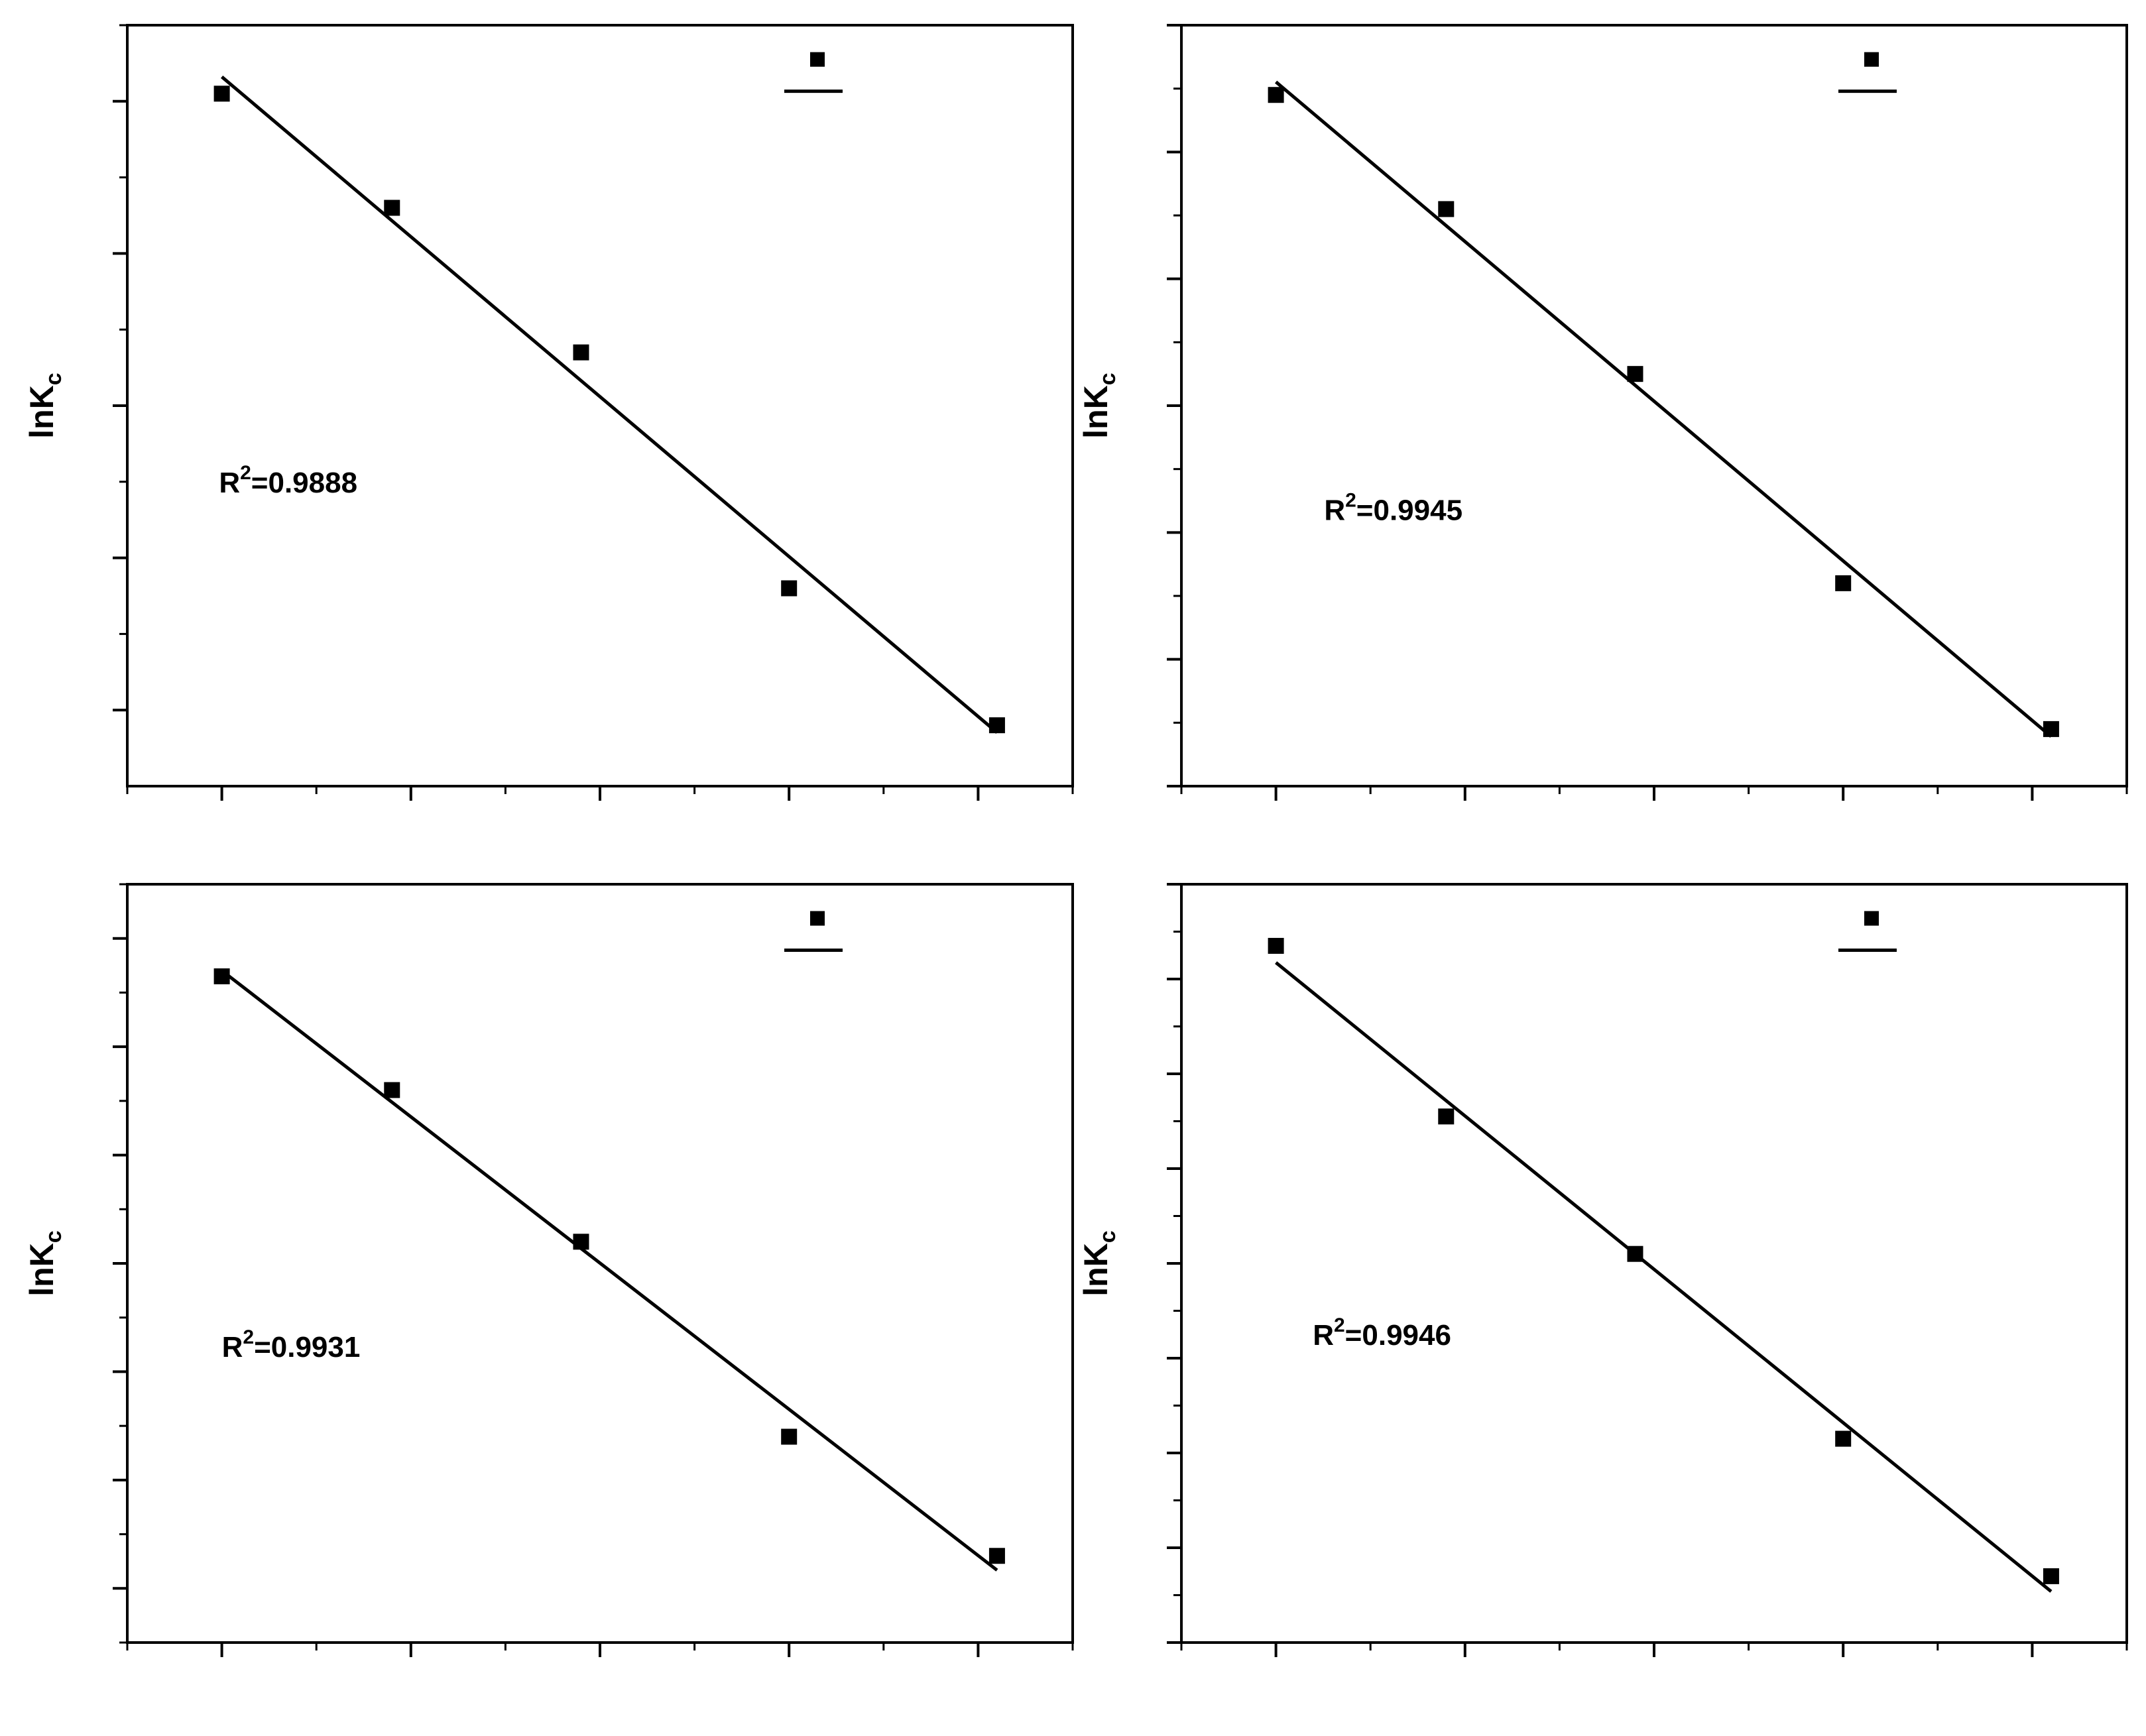  What do you see at coordinates (1409, 510) in the screenshot?
I see `r-squared-value: =0.9945` at bounding box center [1409, 510].